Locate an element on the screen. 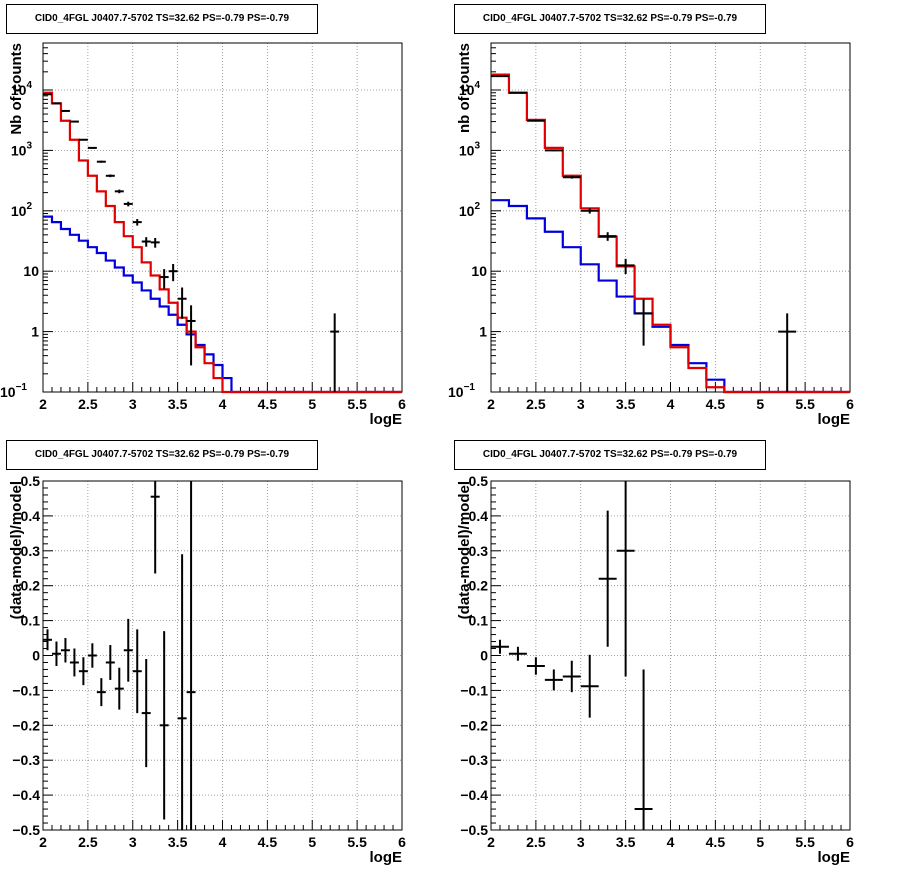  y-axis-label: nb of counts is located at coordinates (464, 88).